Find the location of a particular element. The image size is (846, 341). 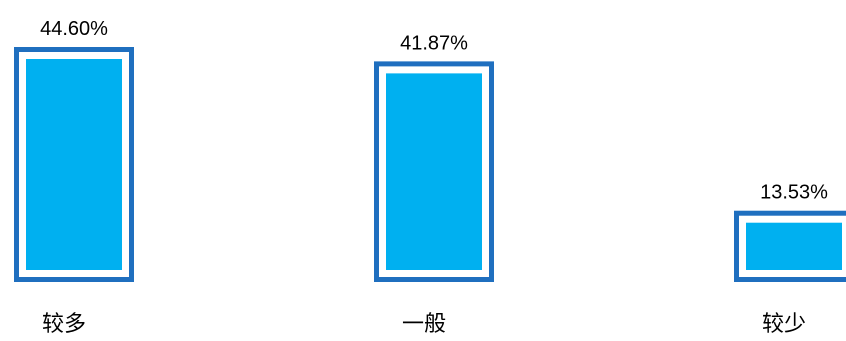

category-label: 较多 is located at coordinates (64, 324).